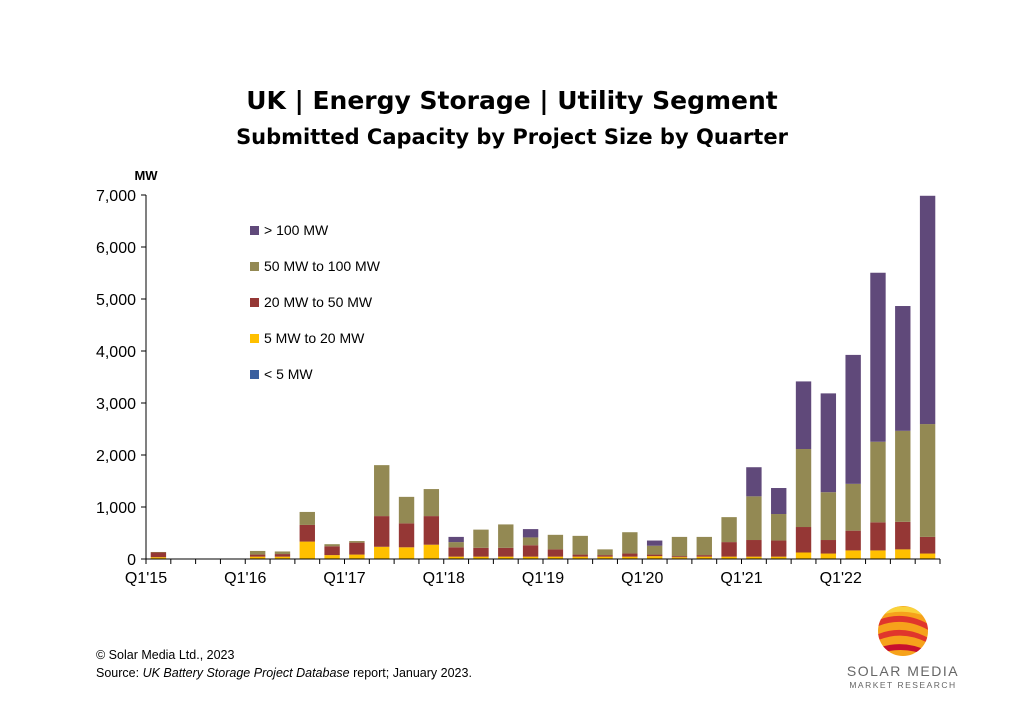 This screenshot has height=712, width=1024. What do you see at coordinates (841, 578) in the screenshot?
I see `x-tick-label: Q1'22` at bounding box center [841, 578].